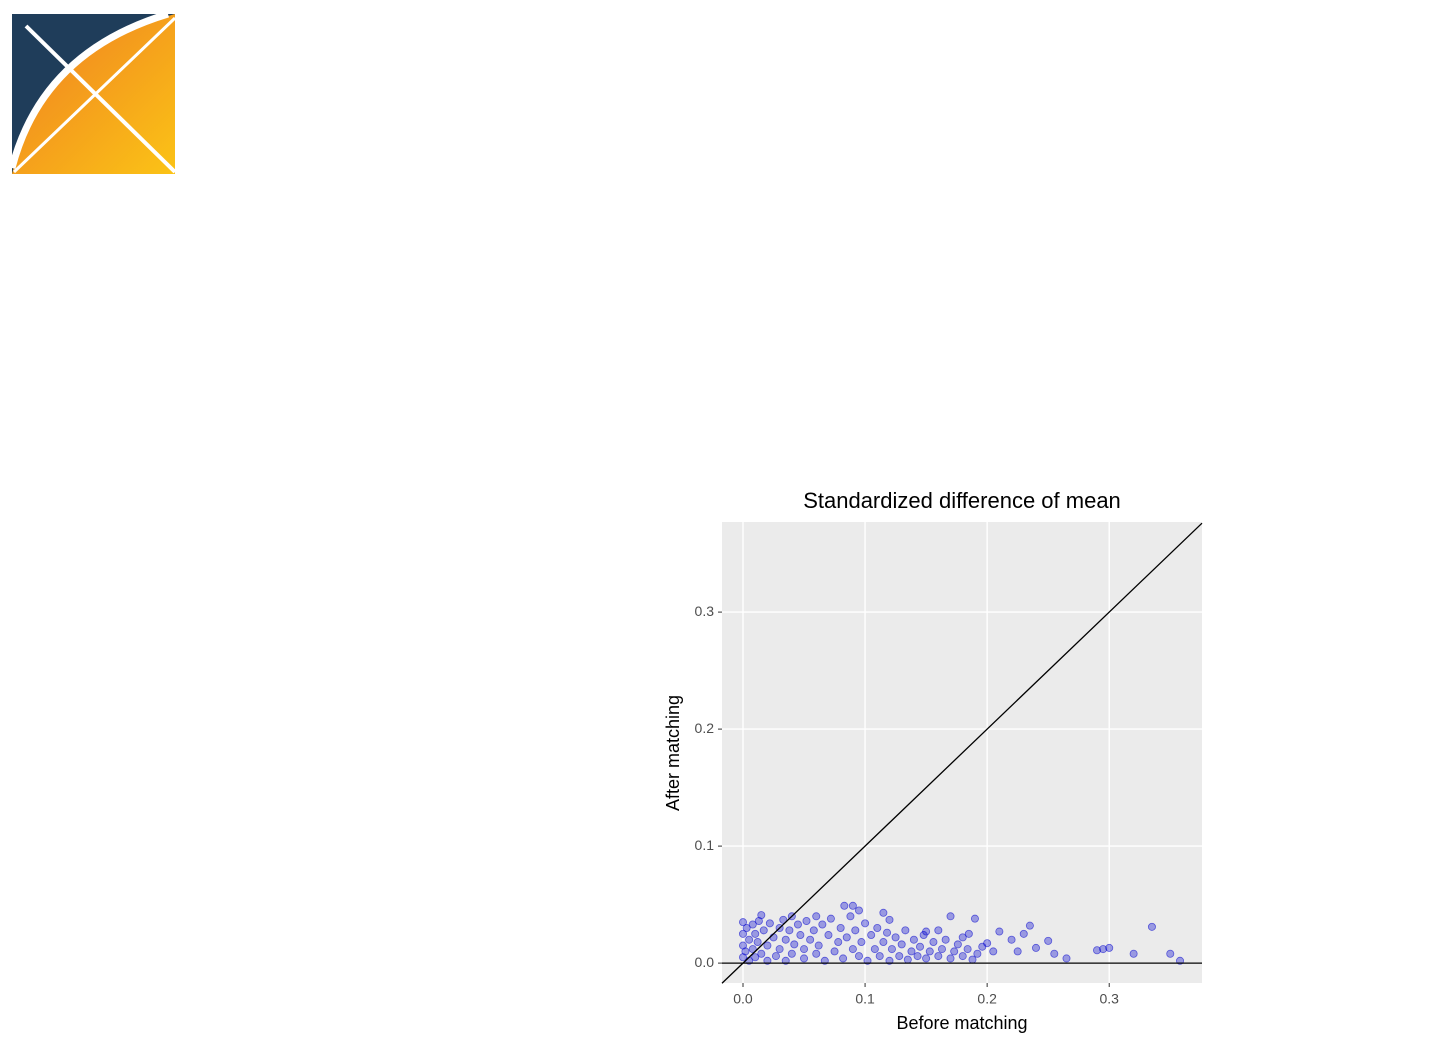 The image size is (1440, 1045). I want to click on y-tick-label: 0.3, so click(705, 611).